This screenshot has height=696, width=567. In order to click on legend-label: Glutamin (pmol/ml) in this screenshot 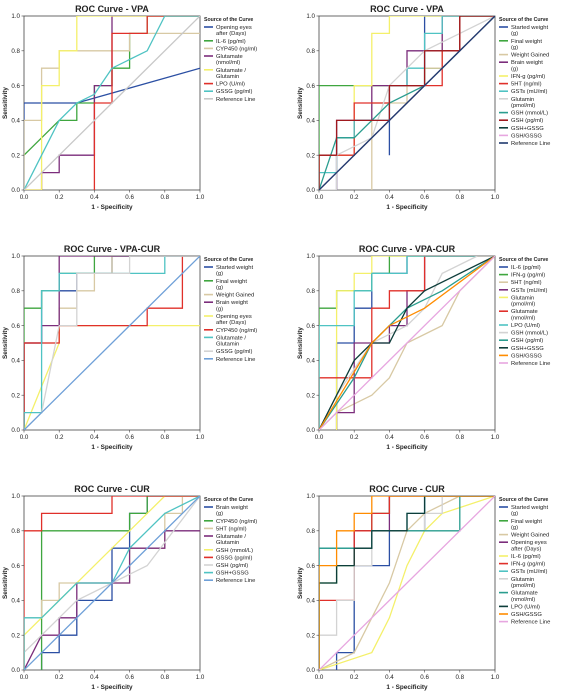, I will do `click(523, 103)`.